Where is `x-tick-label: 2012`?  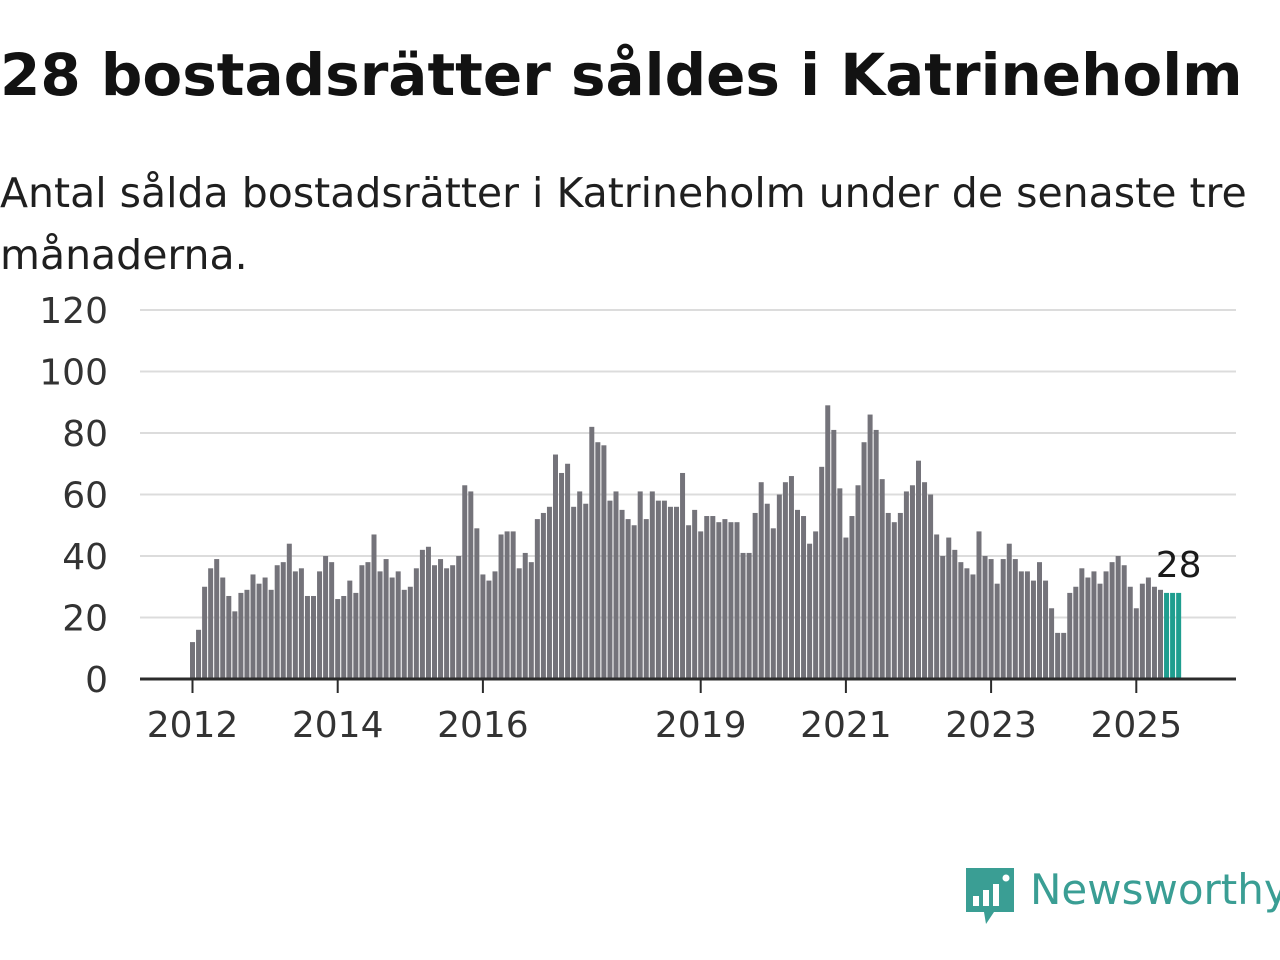
x-tick-label: 2012 is located at coordinates (193, 725).